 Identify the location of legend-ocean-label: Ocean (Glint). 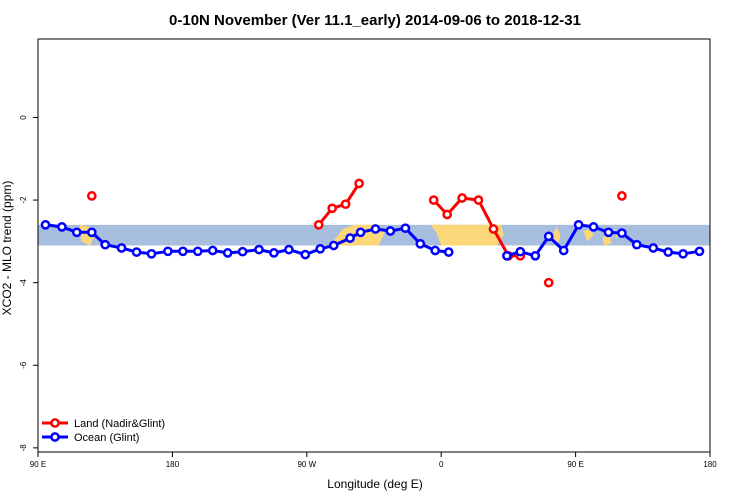
(106, 438).